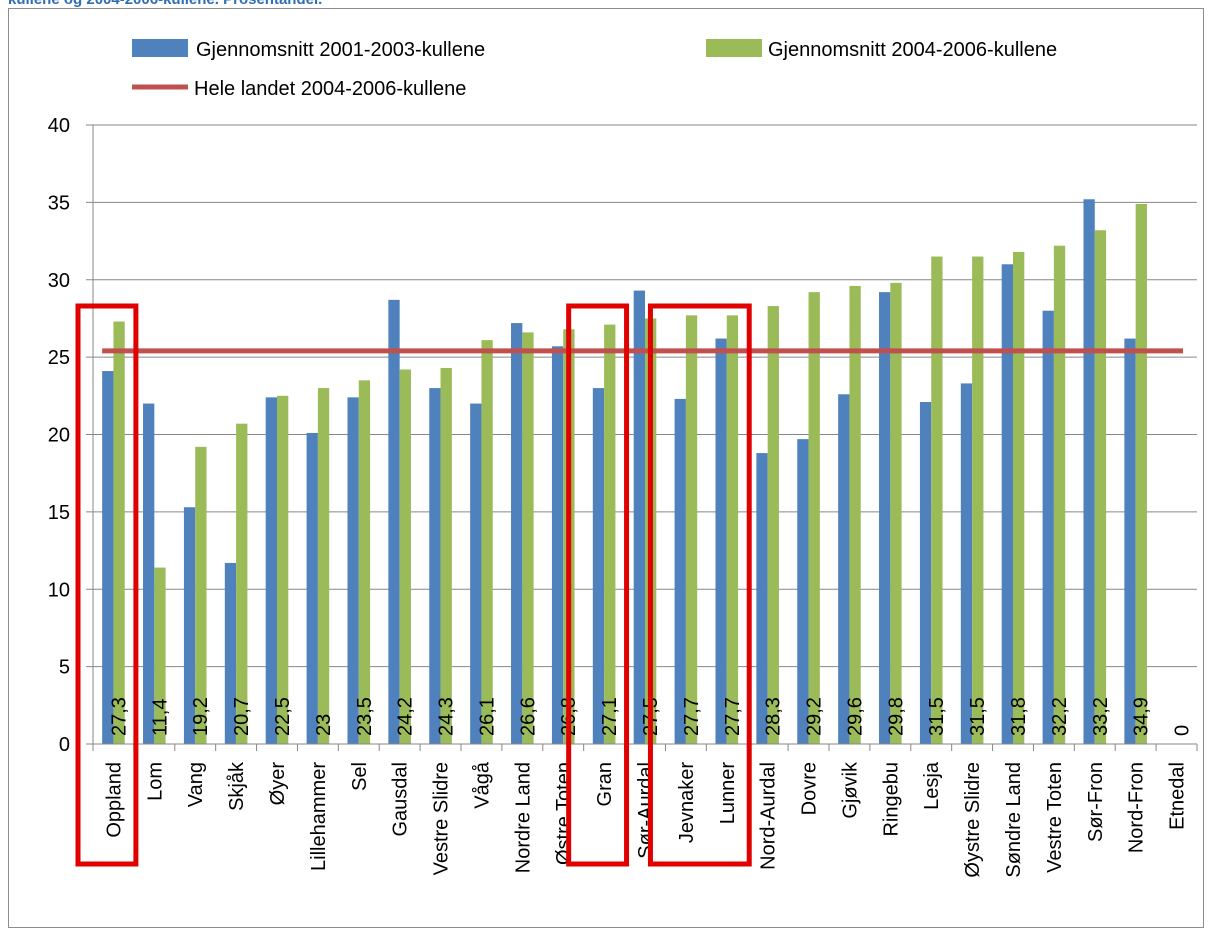 This screenshot has width=1212, height=928. I want to click on x-tick-label: Søndre Land, so click(1014, 820).